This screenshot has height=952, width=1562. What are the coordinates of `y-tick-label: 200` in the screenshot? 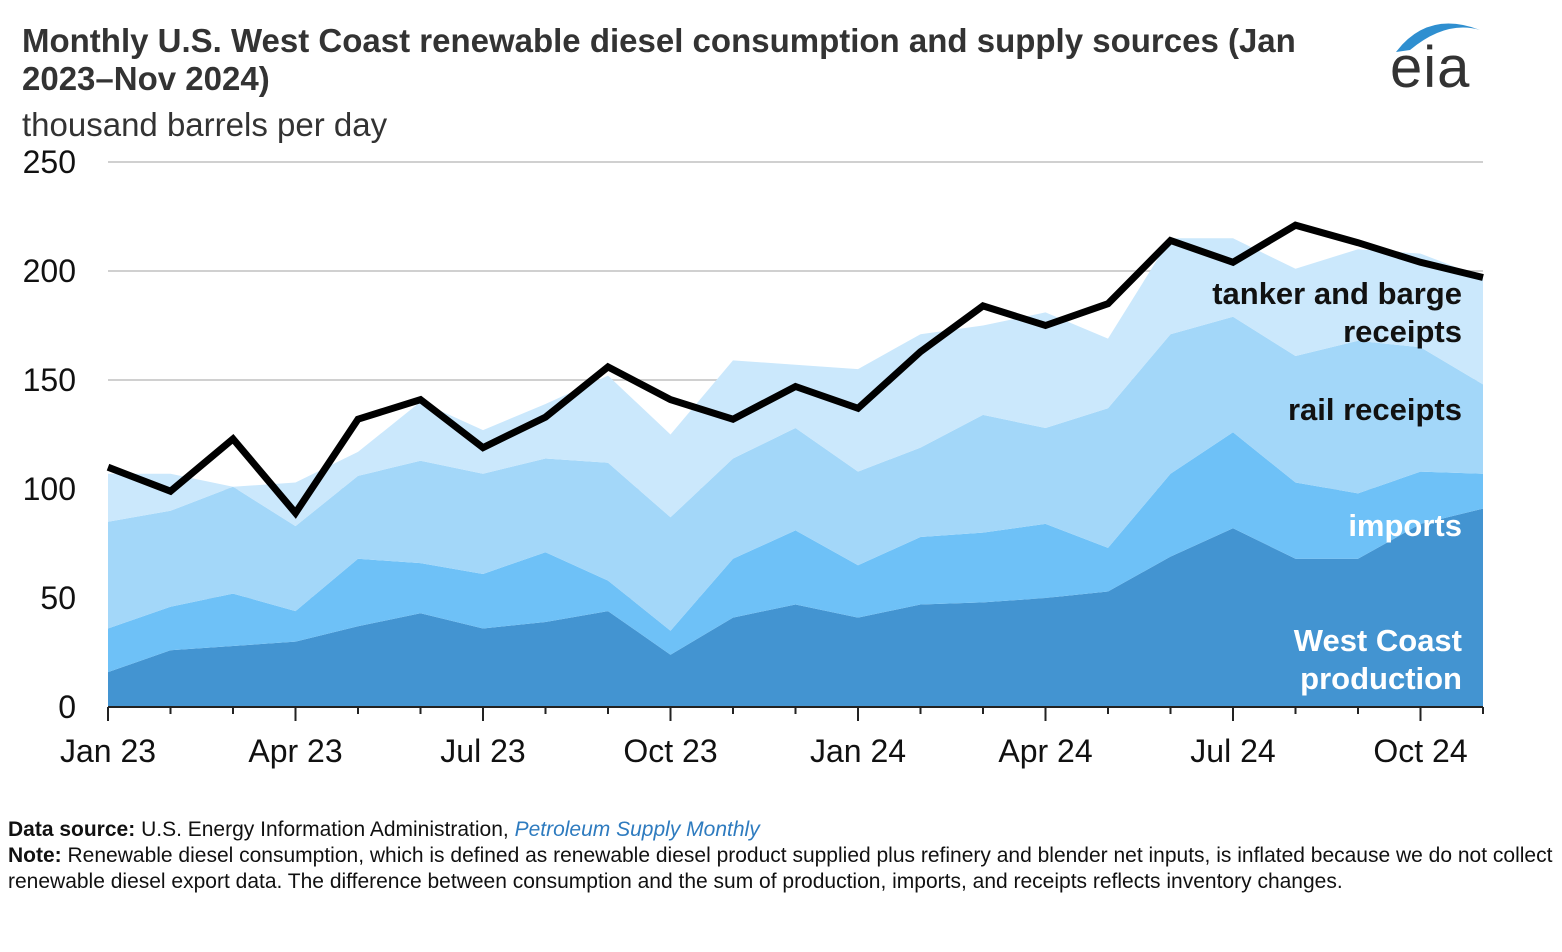 It's located at (49, 271).